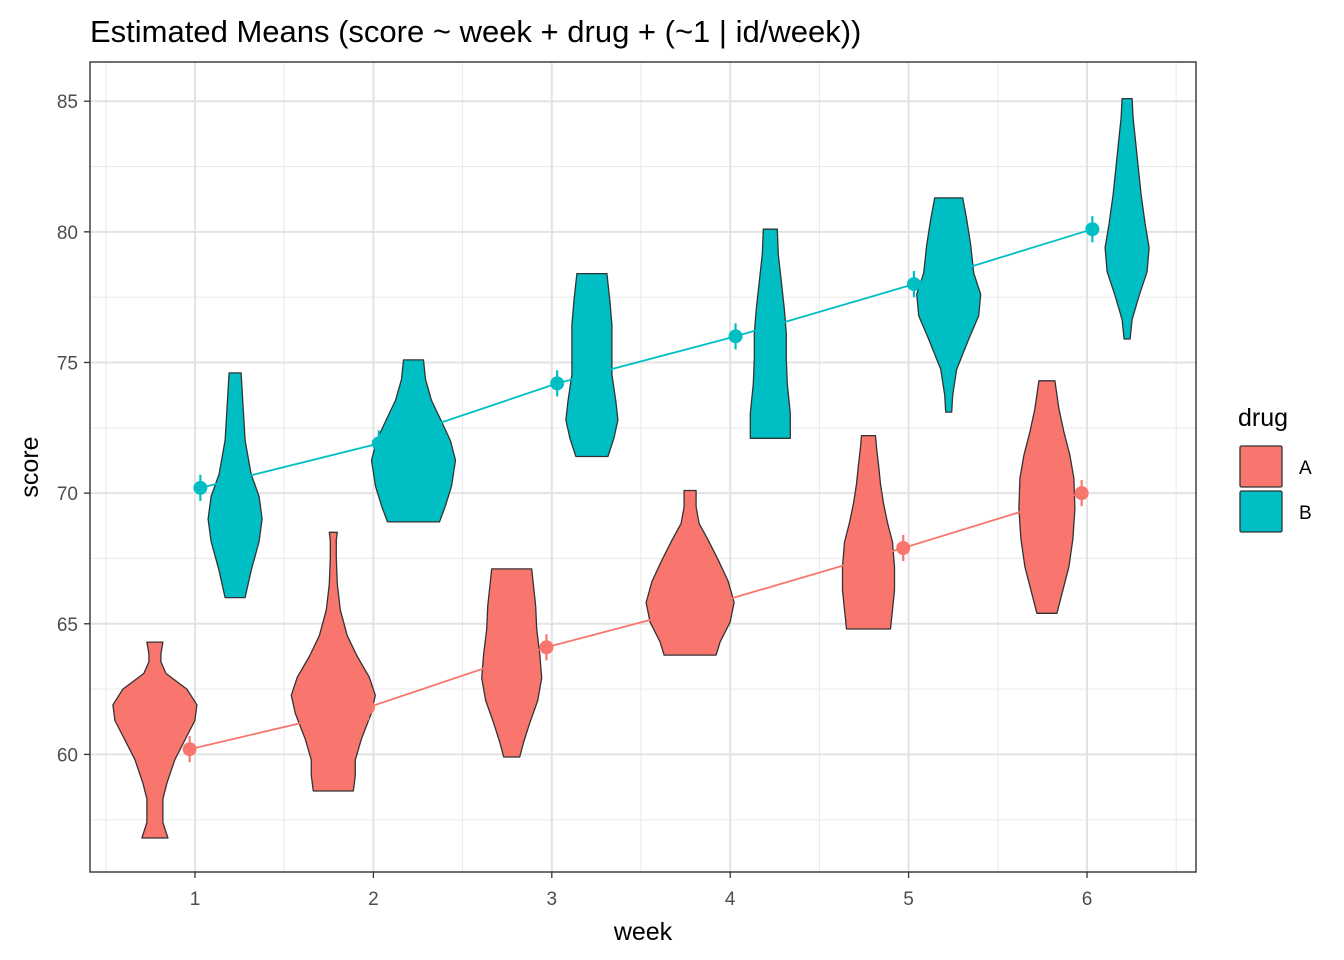  I want to click on legend-title: drug, so click(1263, 418).